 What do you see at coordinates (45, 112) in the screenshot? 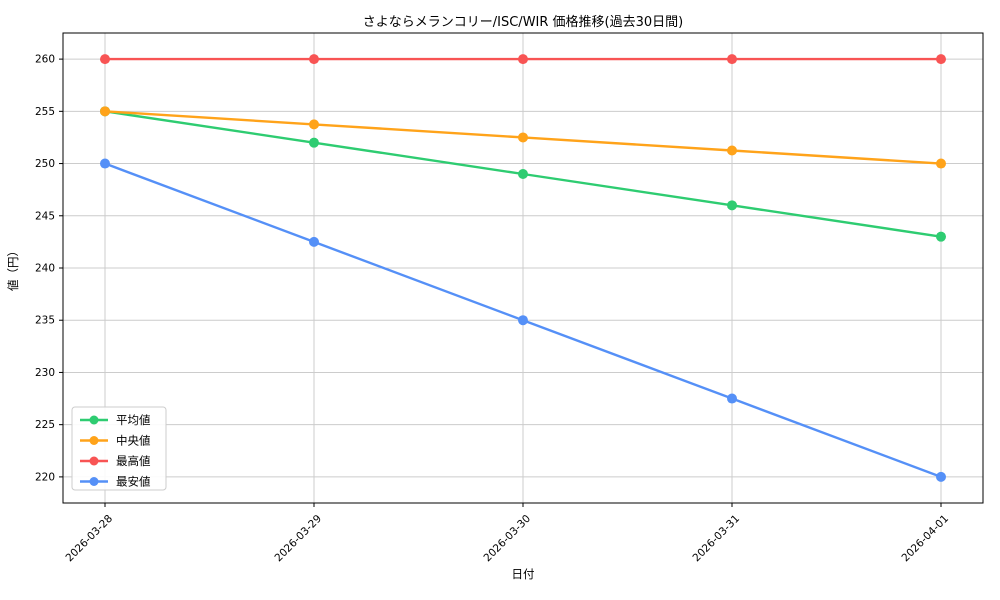
I see `y-tick-label: 255` at bounding box center [45, 112].